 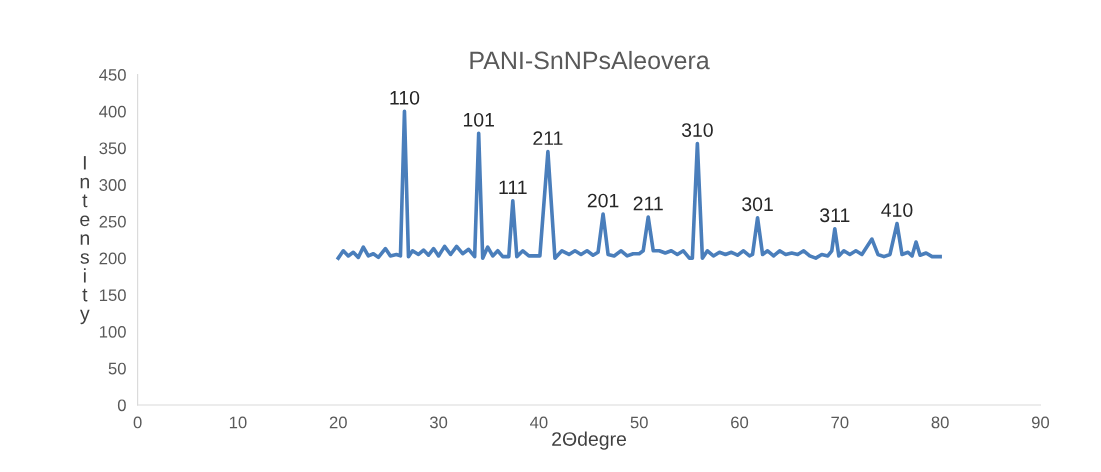 I want to click on y-tick-label: 450, so click(x=112, y=74).